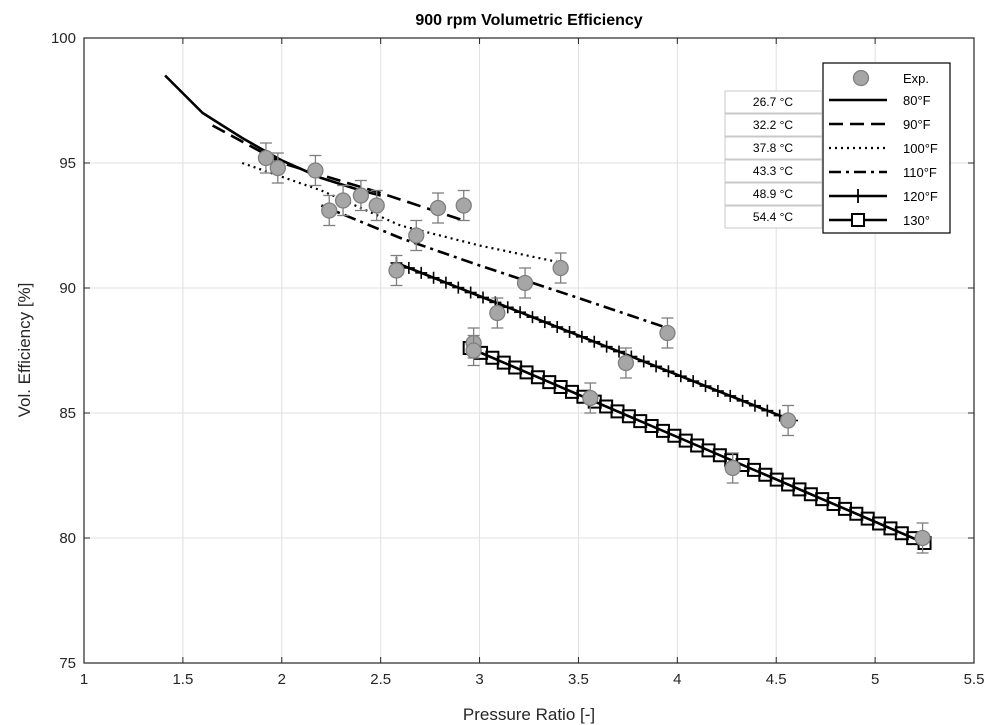  What do you see at coordinates (67, 413) in the screenshot?
I see `y-tick-label: 85` at bounding box center [67, 413].